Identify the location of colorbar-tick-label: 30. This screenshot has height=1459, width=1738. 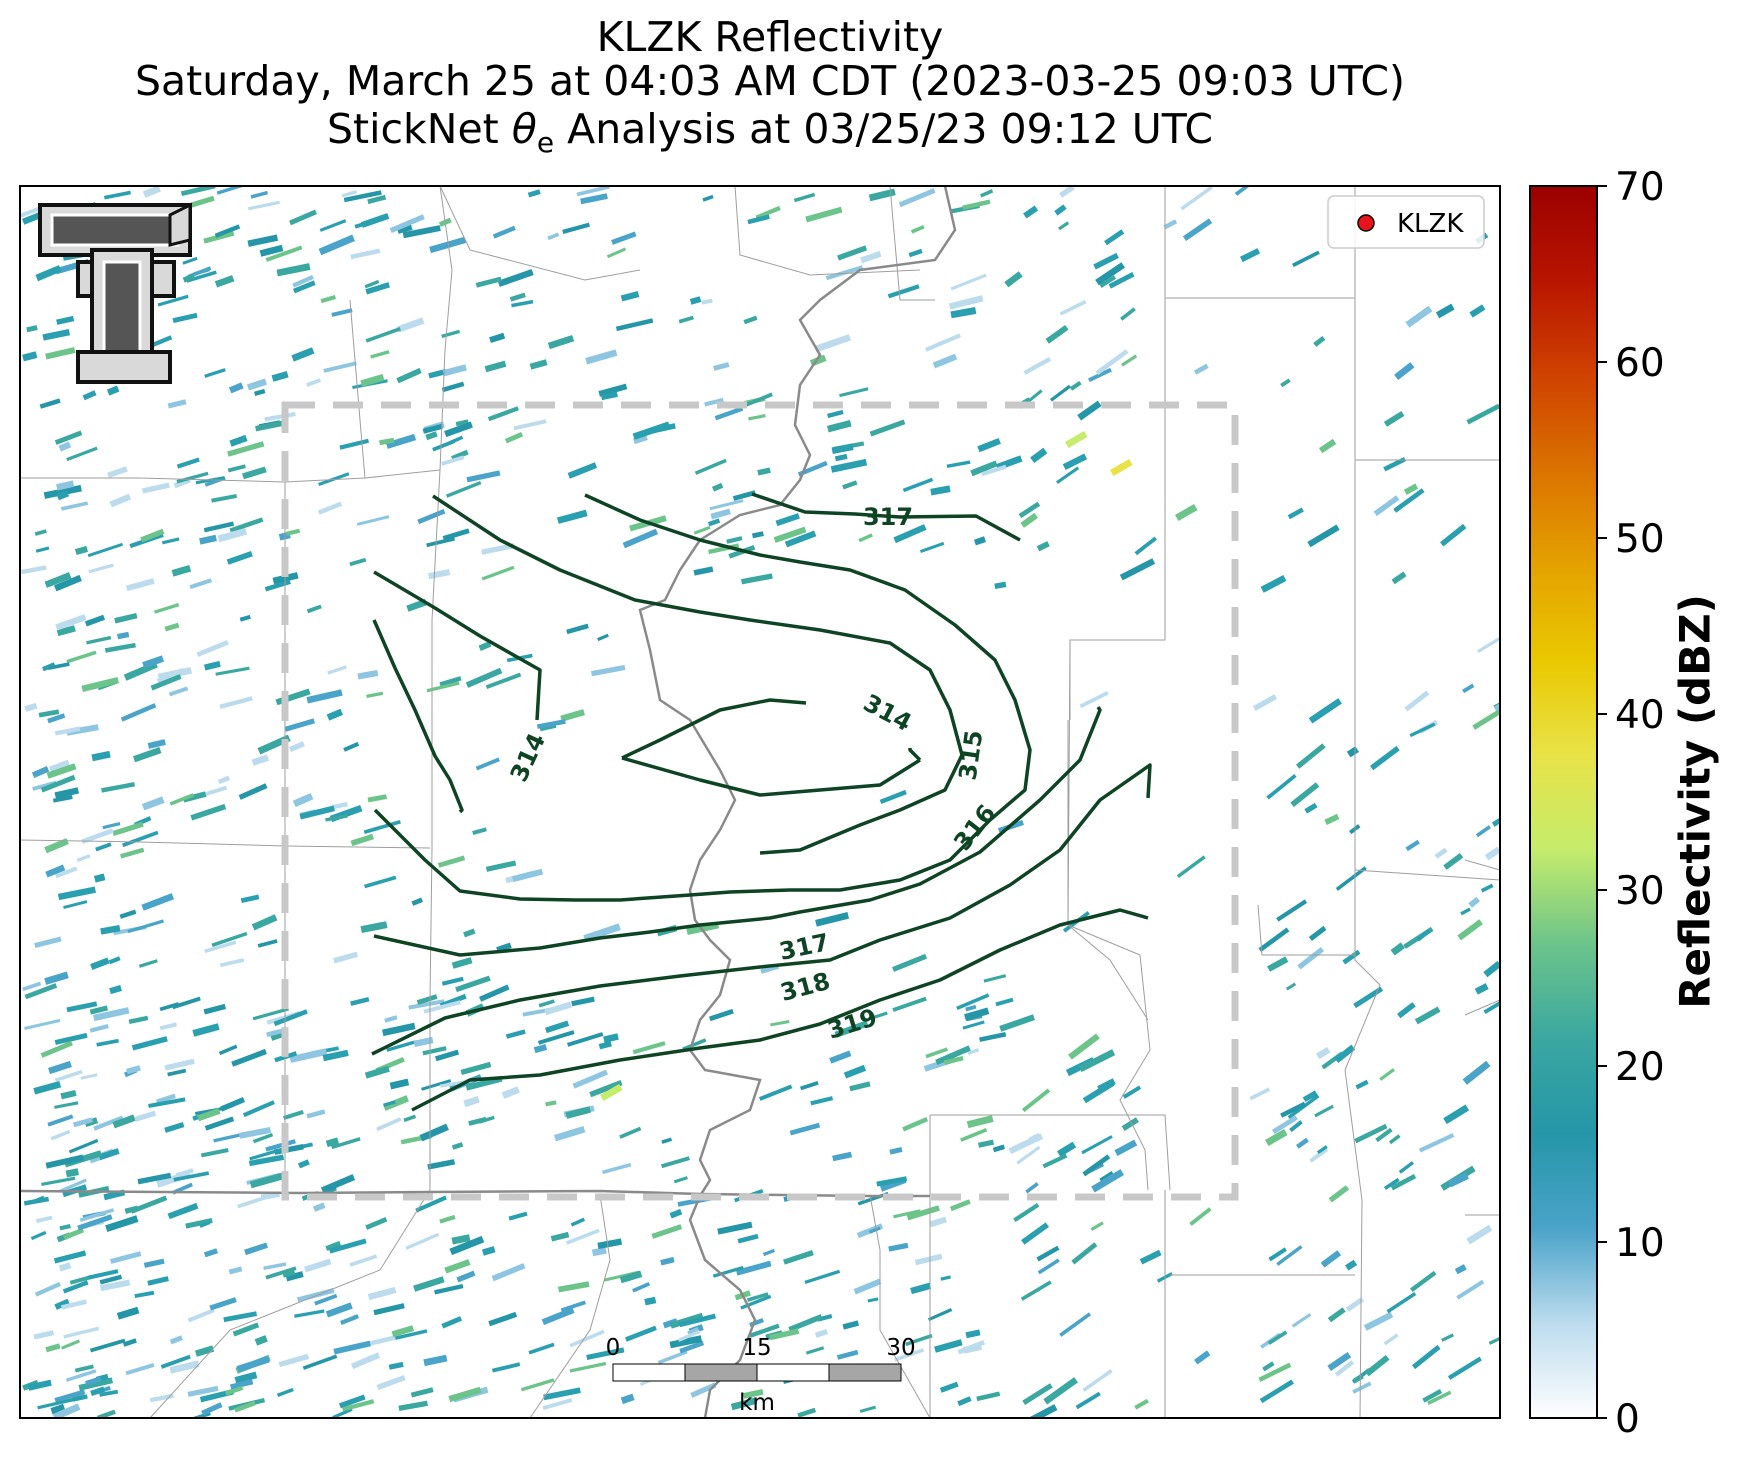
(1640, 891).